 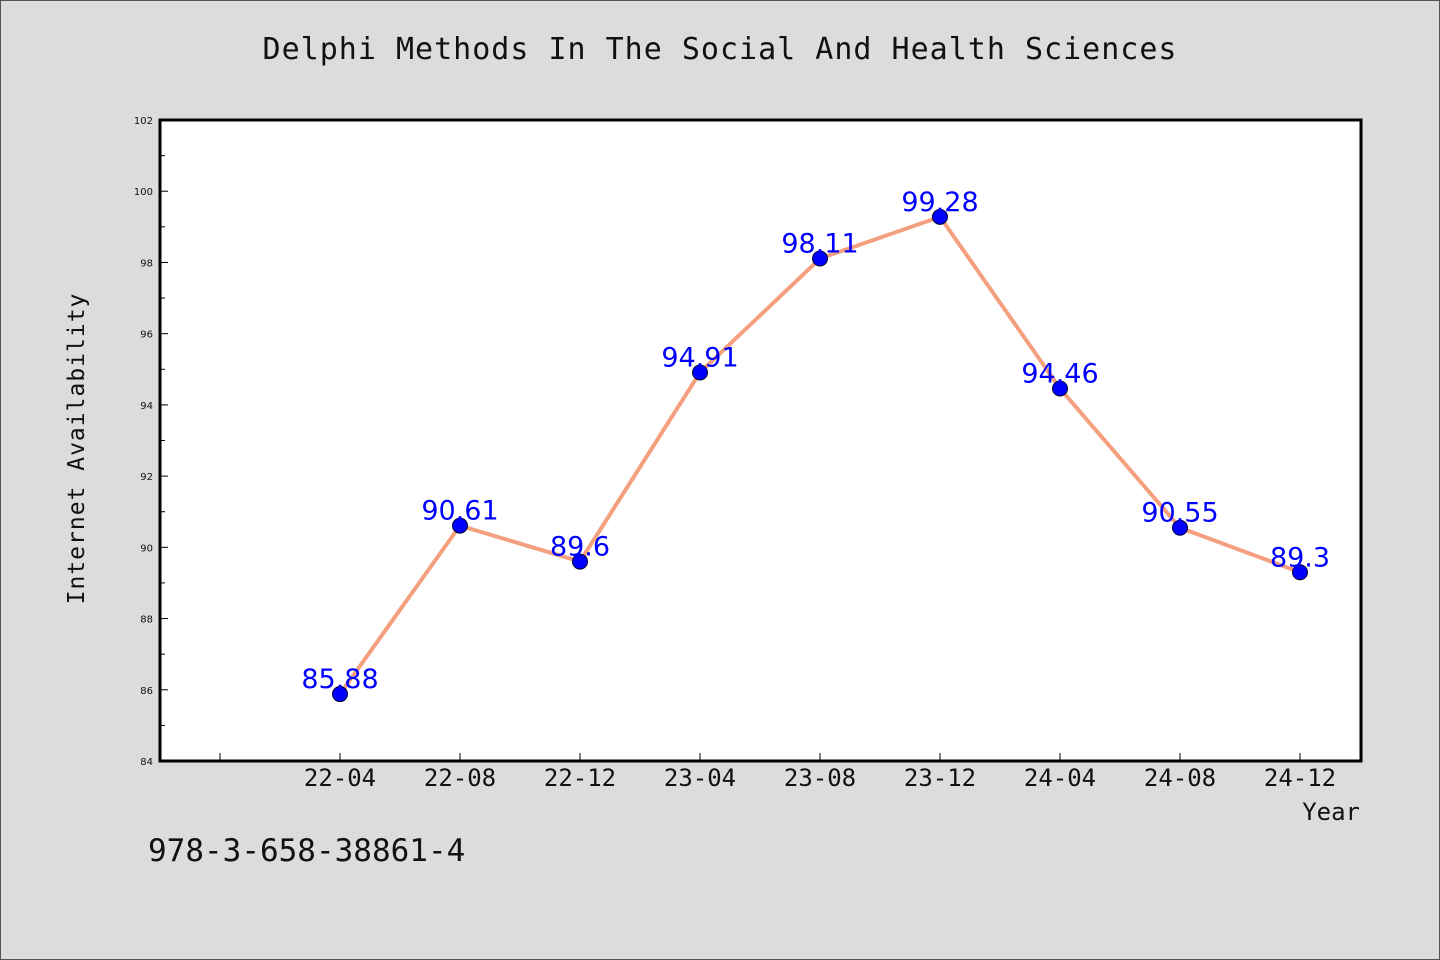 What do you see at coordinates (699, 357) in the screenshot?
I see `data-label: 94.91` at bounding box center [699, 357].